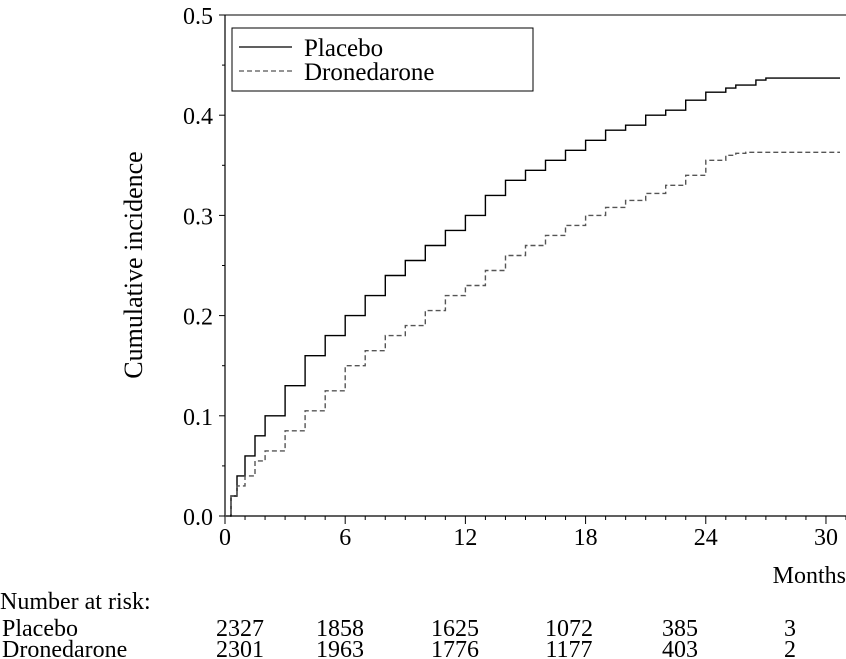 Image resolution: width=846 pixels, height=659 pixels. I want to click on x-tick-label: 24, so click(706, 538).